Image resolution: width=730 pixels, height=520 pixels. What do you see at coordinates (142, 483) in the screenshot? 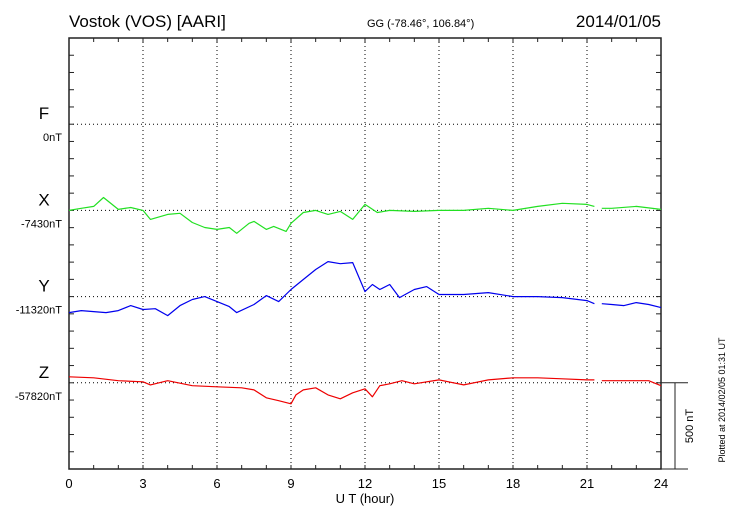
I see `x-tick-label: 3` at bounding box center [142, 483].